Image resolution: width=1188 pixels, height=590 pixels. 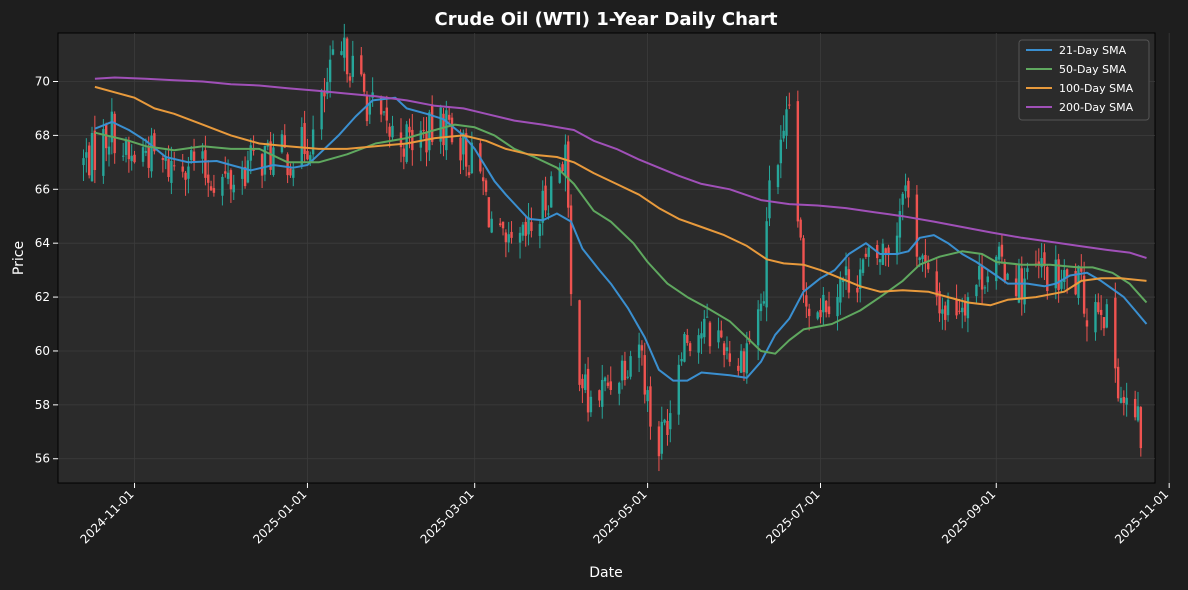 I want to click on legend-label-21: 21-Day SMA, so click(x=1093, y=50).